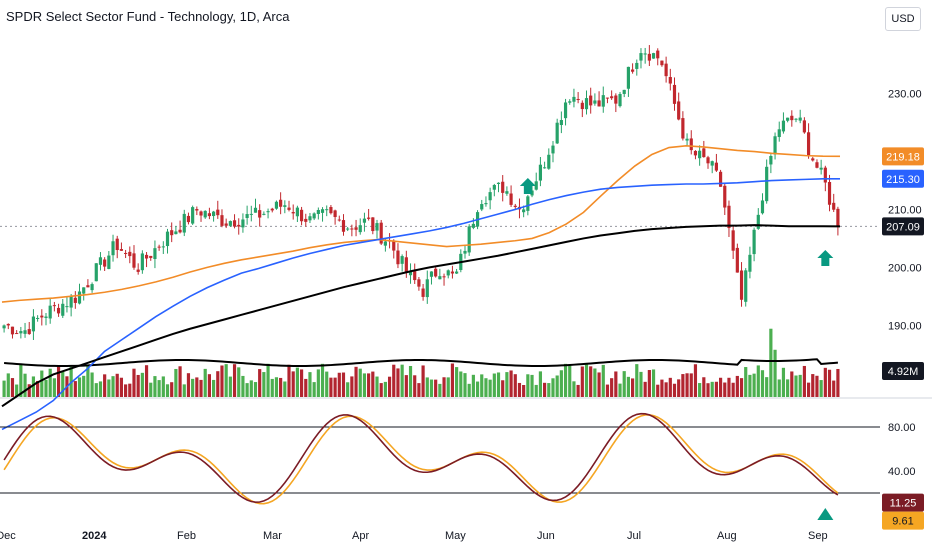 The height and width of the screenshot is (550, 932). What do you see at coordinates (727, 536) in the screenshot?
I see `date-tick-label: Aug` at bounding box center [727, 536].